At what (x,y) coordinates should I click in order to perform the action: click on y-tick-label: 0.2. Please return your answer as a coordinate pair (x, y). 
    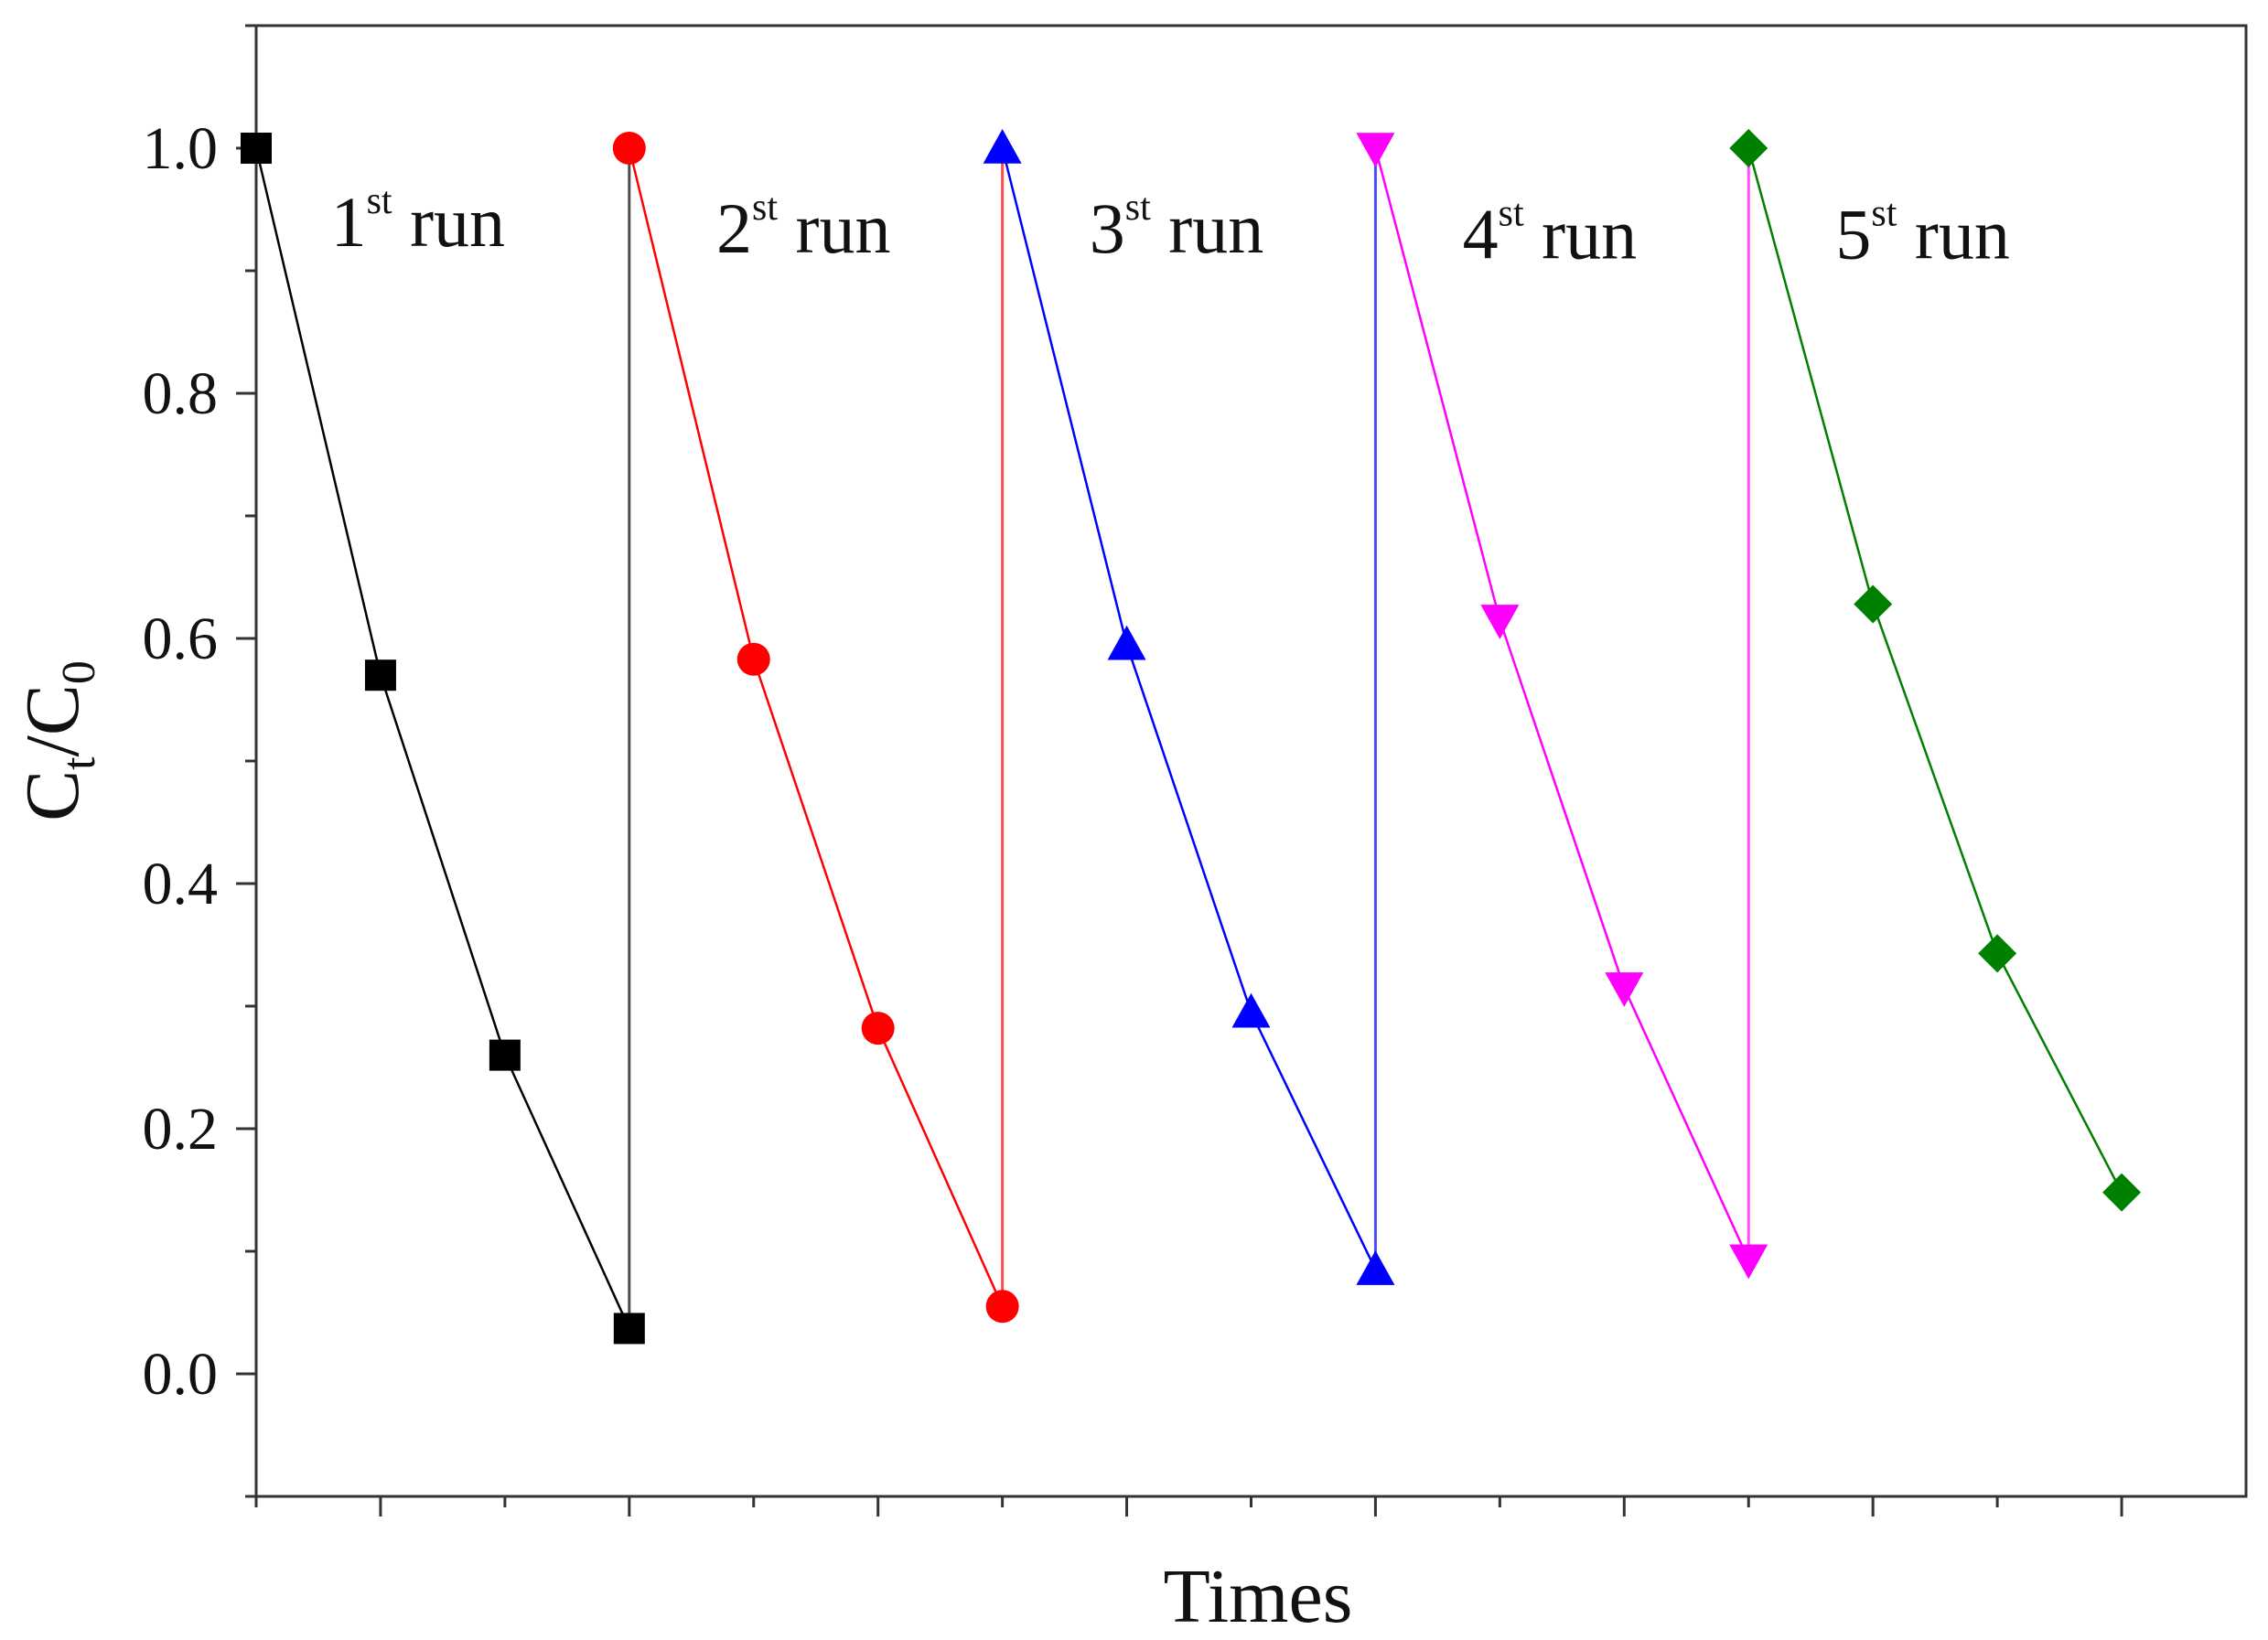
    Looking at the image, I should click on (181, 1129).